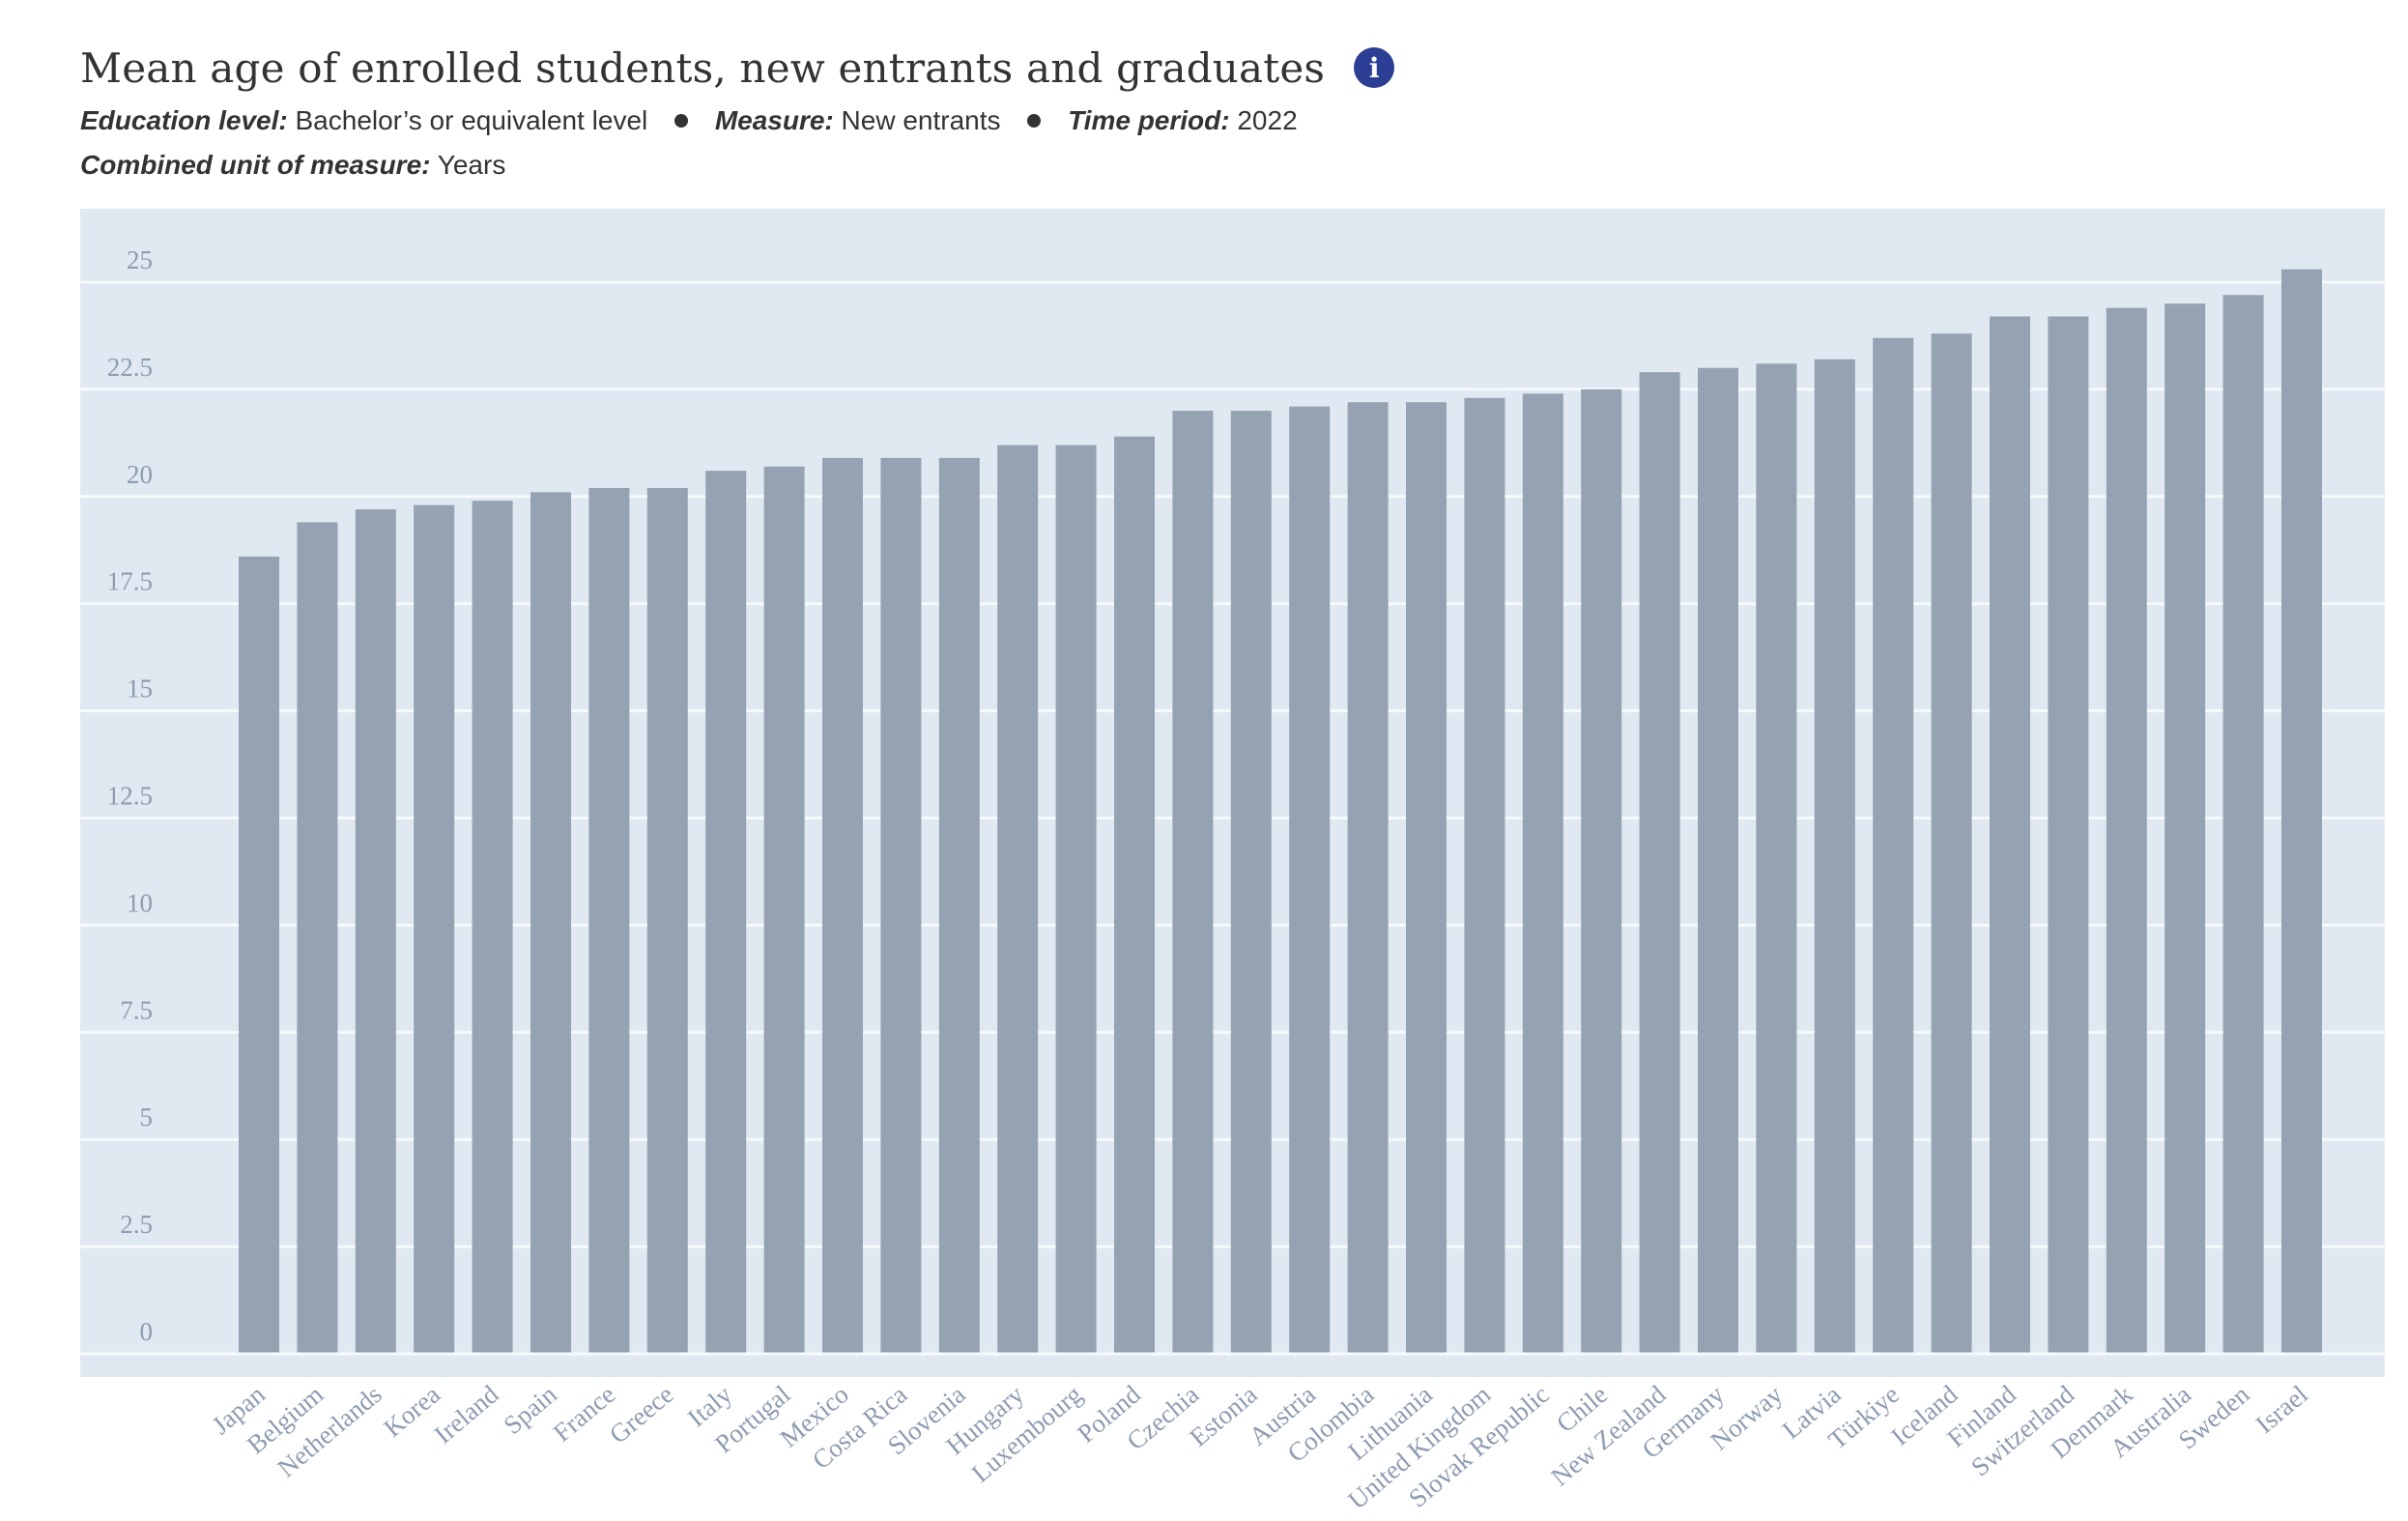 The image size is (2408, 1521). What do you see at coordinates (843, 906) in the screenshot?
I see `bar: Mexico: 20.9` at bounding box center [843, 906].